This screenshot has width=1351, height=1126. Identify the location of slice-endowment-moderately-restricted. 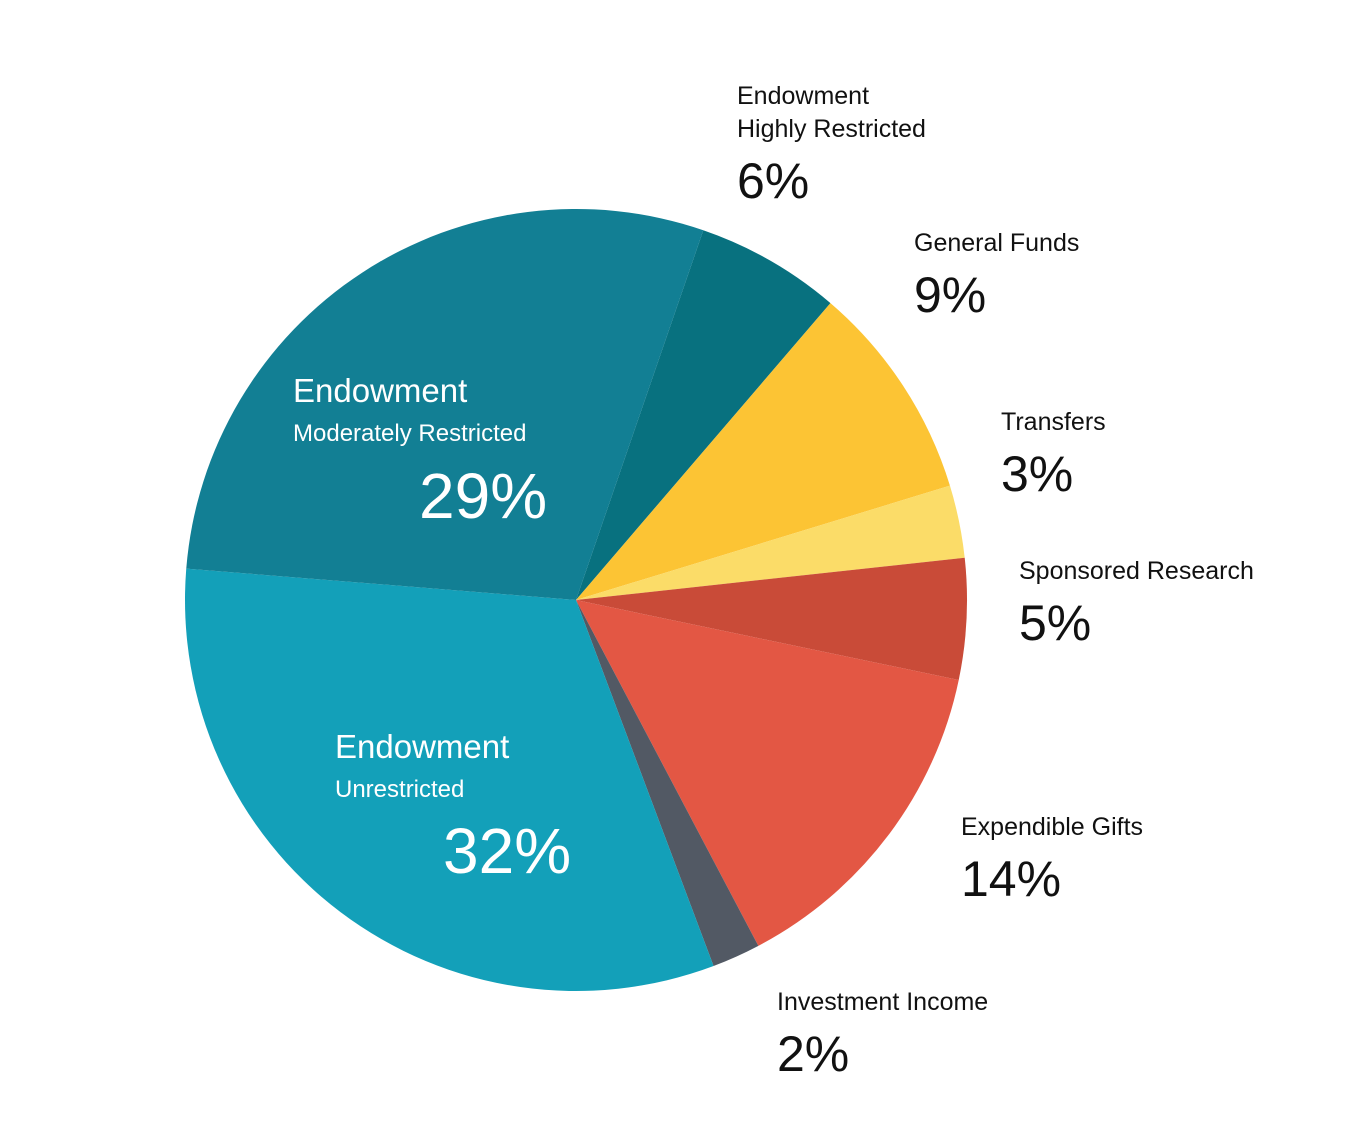
(445, 404).